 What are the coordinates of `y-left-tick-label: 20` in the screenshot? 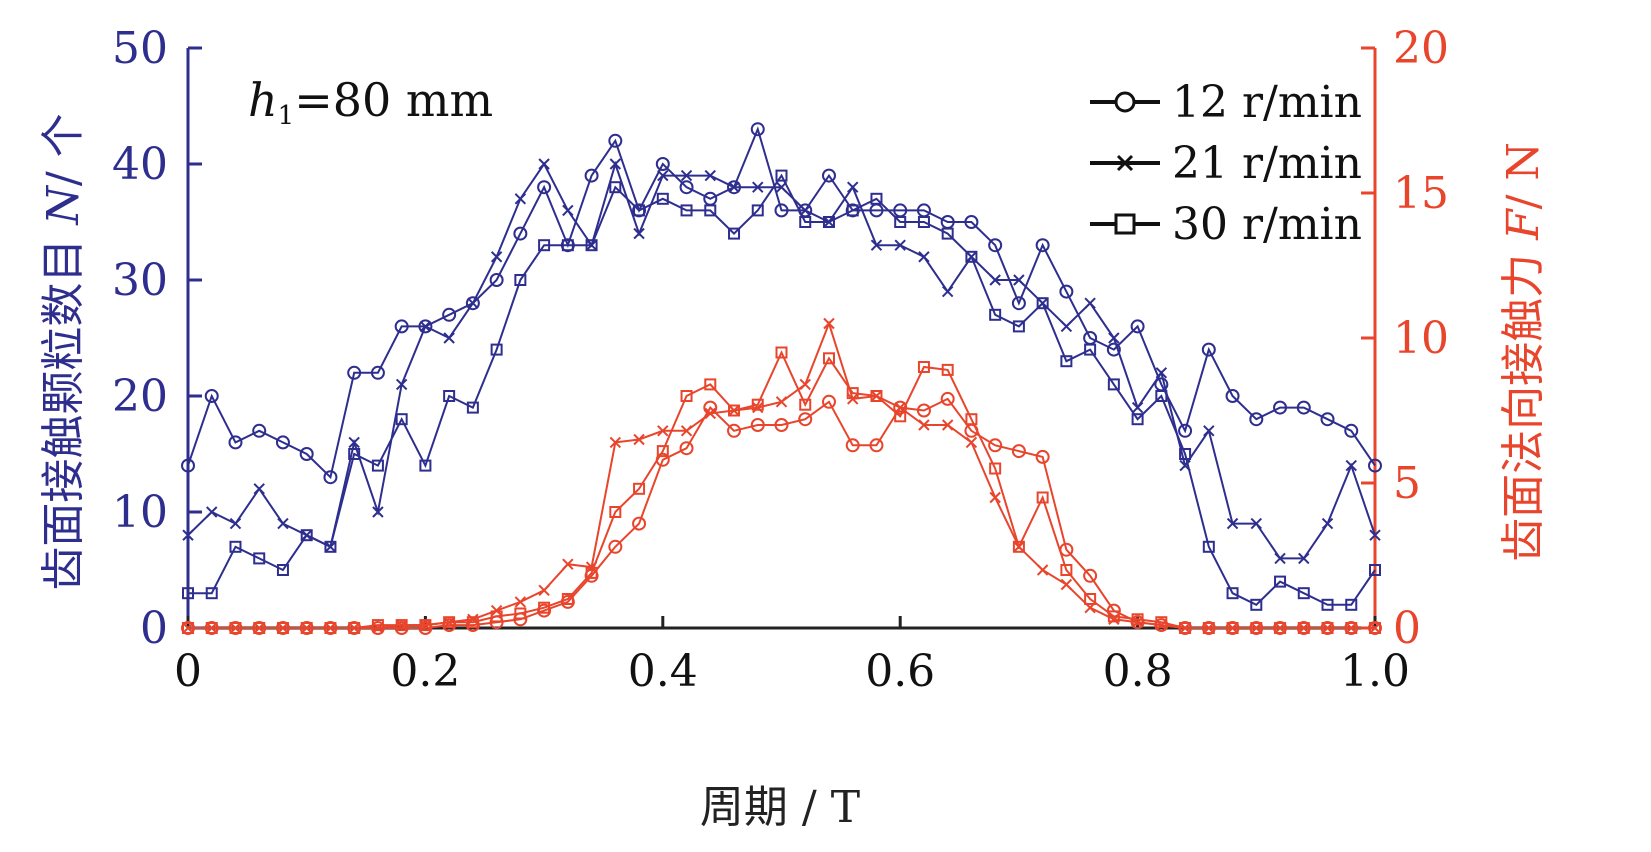 It's located at (140, 396).